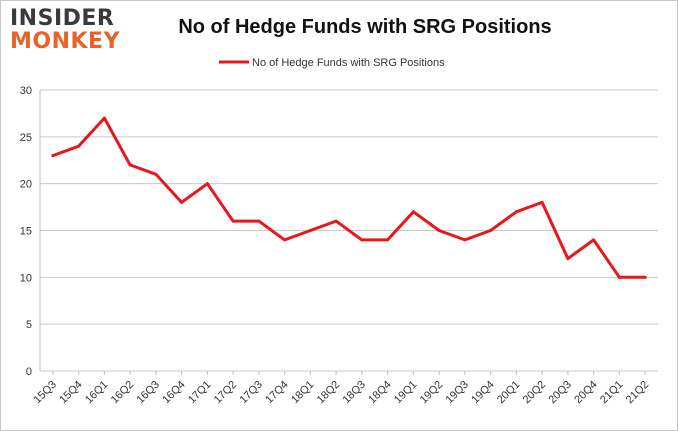  Describe the element at coordinates (586, 393) in the screenshot. I see `x-tick-label: 20Q4` at that location.